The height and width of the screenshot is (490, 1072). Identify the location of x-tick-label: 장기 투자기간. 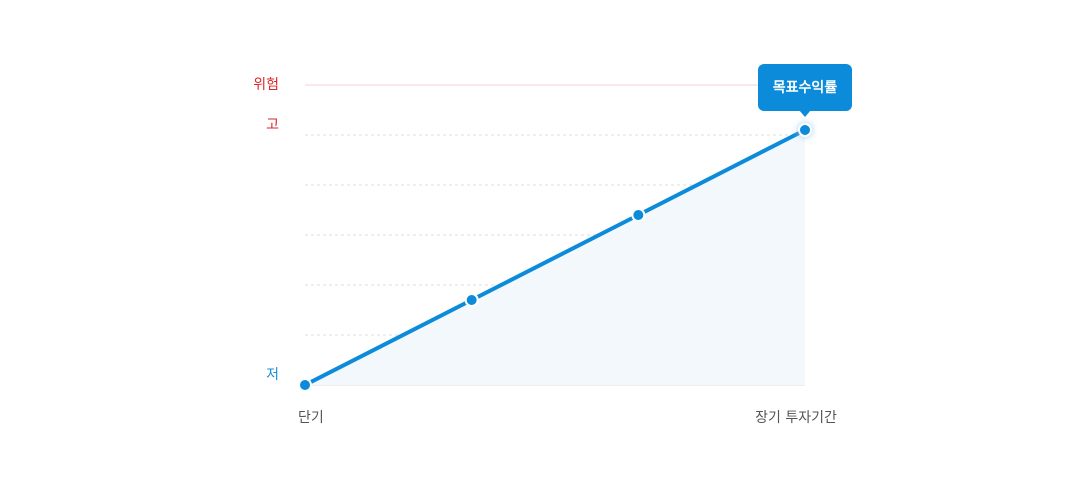
(796, 418).